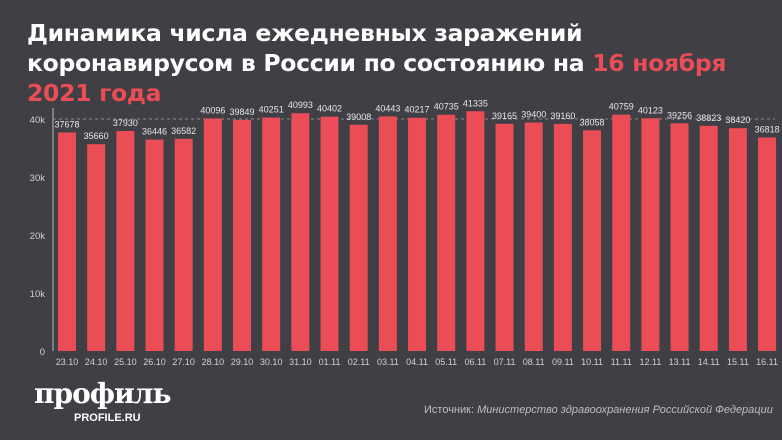  Describe the element at coordinates (66, 124) in the screenshot. I see `data-label: 37678` at that location.